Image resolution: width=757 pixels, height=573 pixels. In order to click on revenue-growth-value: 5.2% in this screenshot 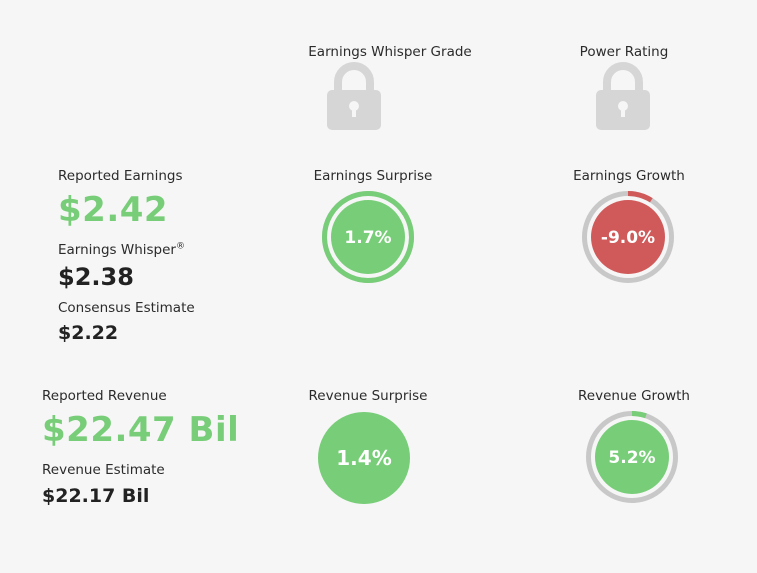, I will do `click(631, 458)`.